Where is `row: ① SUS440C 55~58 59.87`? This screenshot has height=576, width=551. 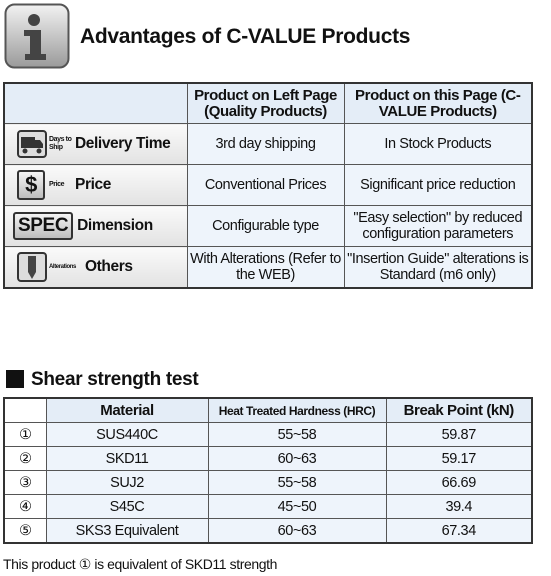 row: ① SUS440C 55~58 59.87 is located at coordinates (268, 434).